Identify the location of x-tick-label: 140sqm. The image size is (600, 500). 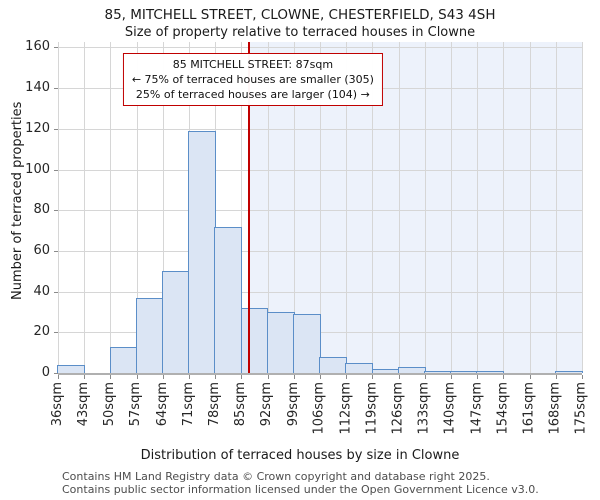
(450, 408).